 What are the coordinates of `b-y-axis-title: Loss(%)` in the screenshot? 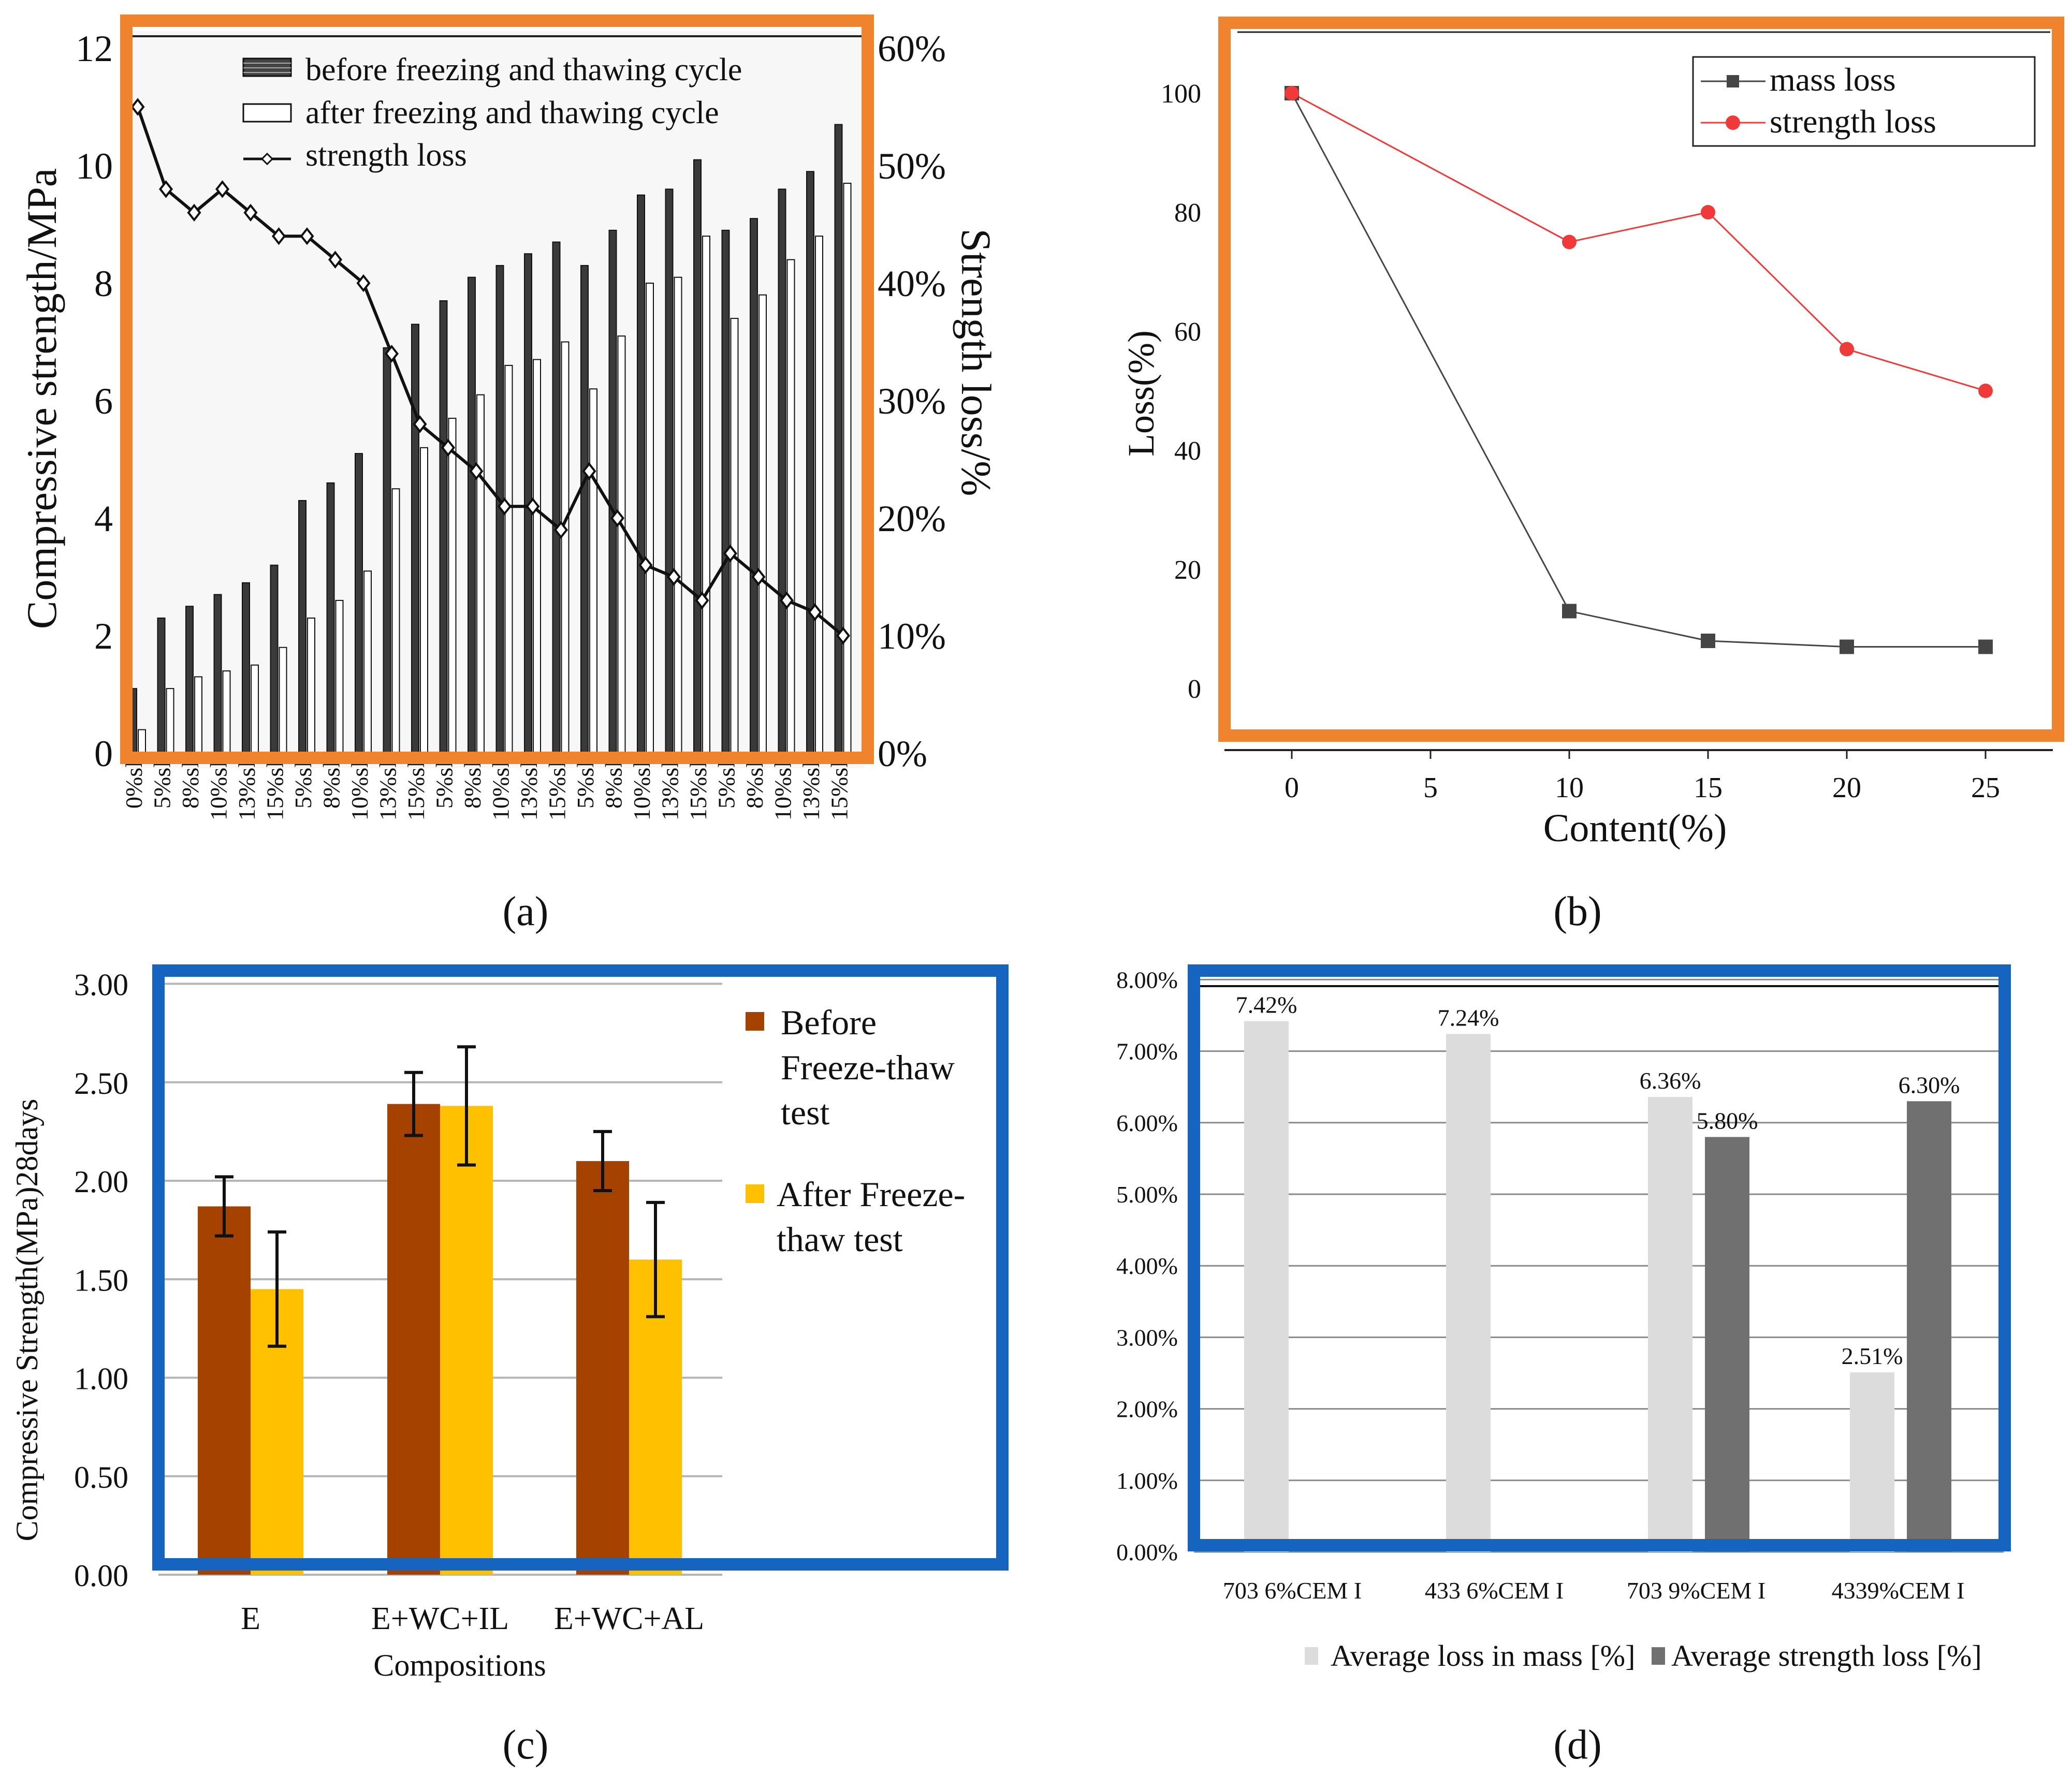 It's located at (1141, 394).